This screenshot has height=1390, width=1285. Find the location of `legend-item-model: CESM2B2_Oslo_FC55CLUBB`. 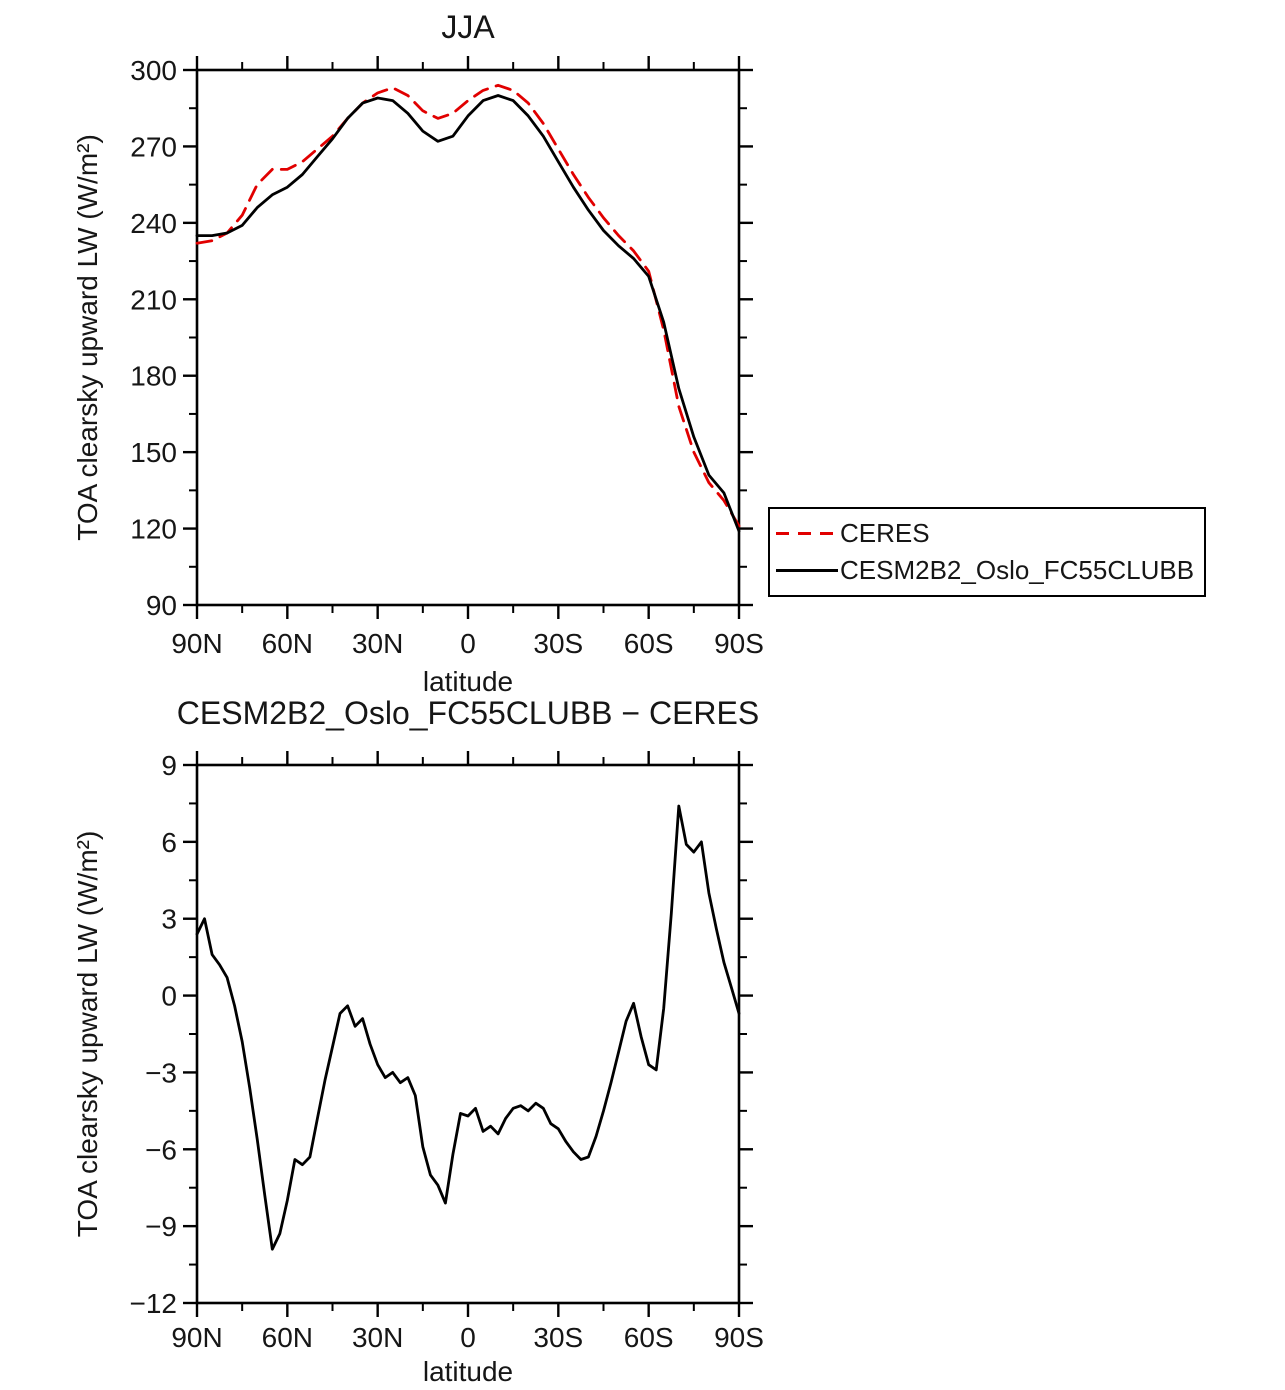

legend-item-model: CESM2B2_Oslo_FC55CLUBB is located at coordinates (990, 570).